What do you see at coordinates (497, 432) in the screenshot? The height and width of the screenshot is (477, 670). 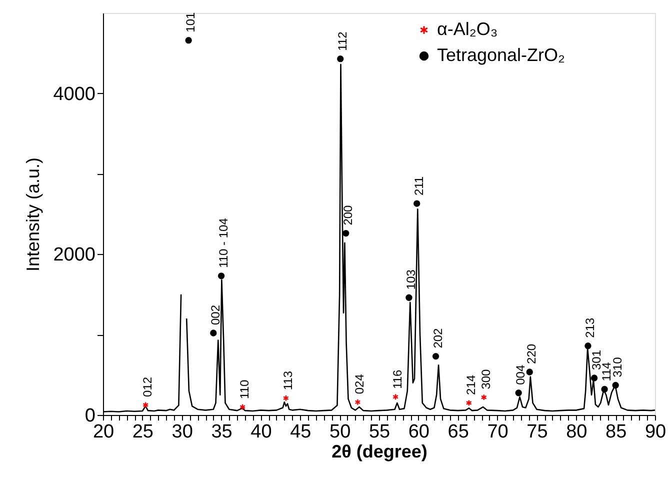 I see `x-tick-label: 70` at bounding box center [497, 432].